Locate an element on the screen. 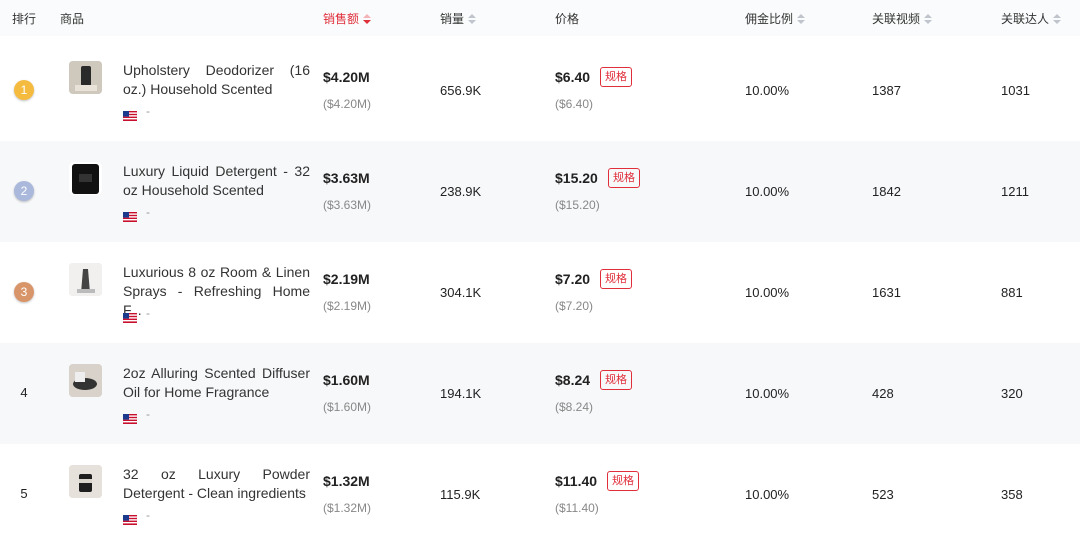  volume: 304.1K is located at coordinates (461, 292).